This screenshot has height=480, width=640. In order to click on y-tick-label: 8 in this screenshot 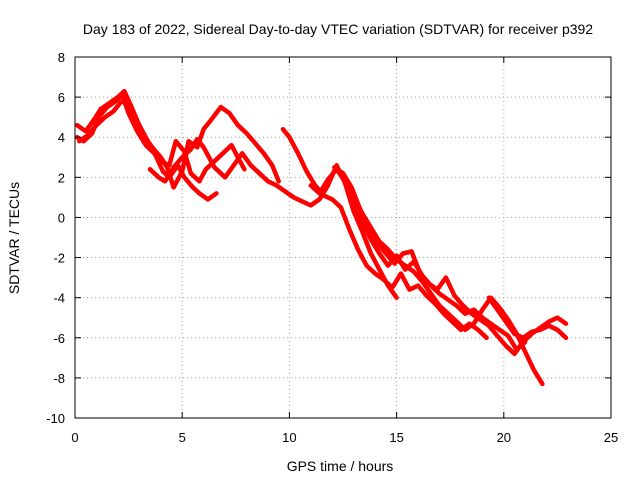, I will do `click(61, 57)`.